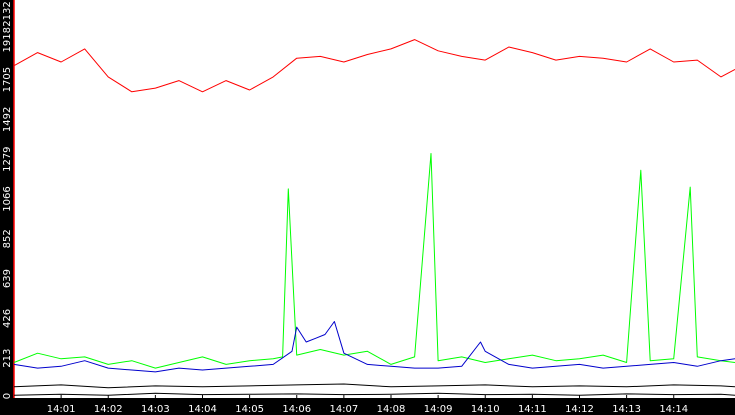 Image resolution: width=735 pixels, height=415 pixels. Describe the element at coordinates (61, 409) in the screenshot. I see `x-tick-label: 14:01` at that location.